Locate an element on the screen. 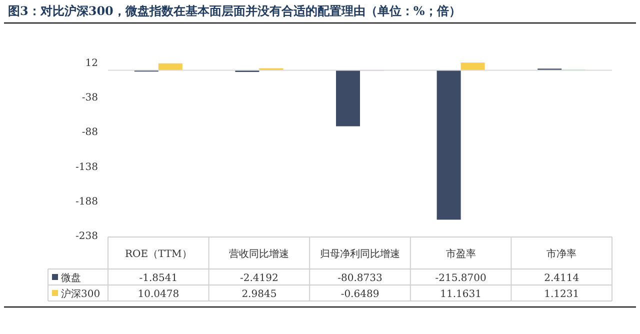 This screenshot has height=334, width=640. y-tick-label: 12 is located at coordinates (91, 63).